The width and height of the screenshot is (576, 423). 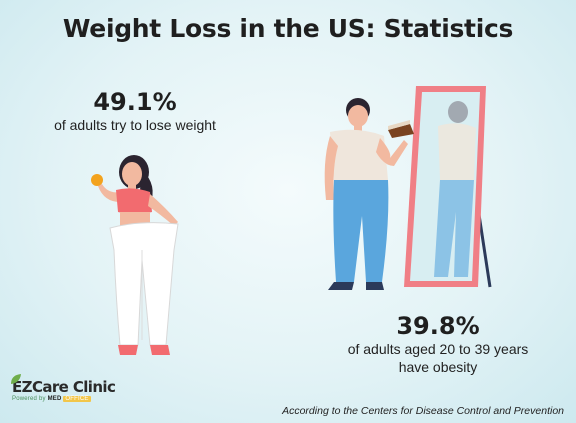 What do you see at coordinates (438, 367) in the screenshot?
I see `stat-right-description-line2: have obesity` at bounding box center [438, 367].